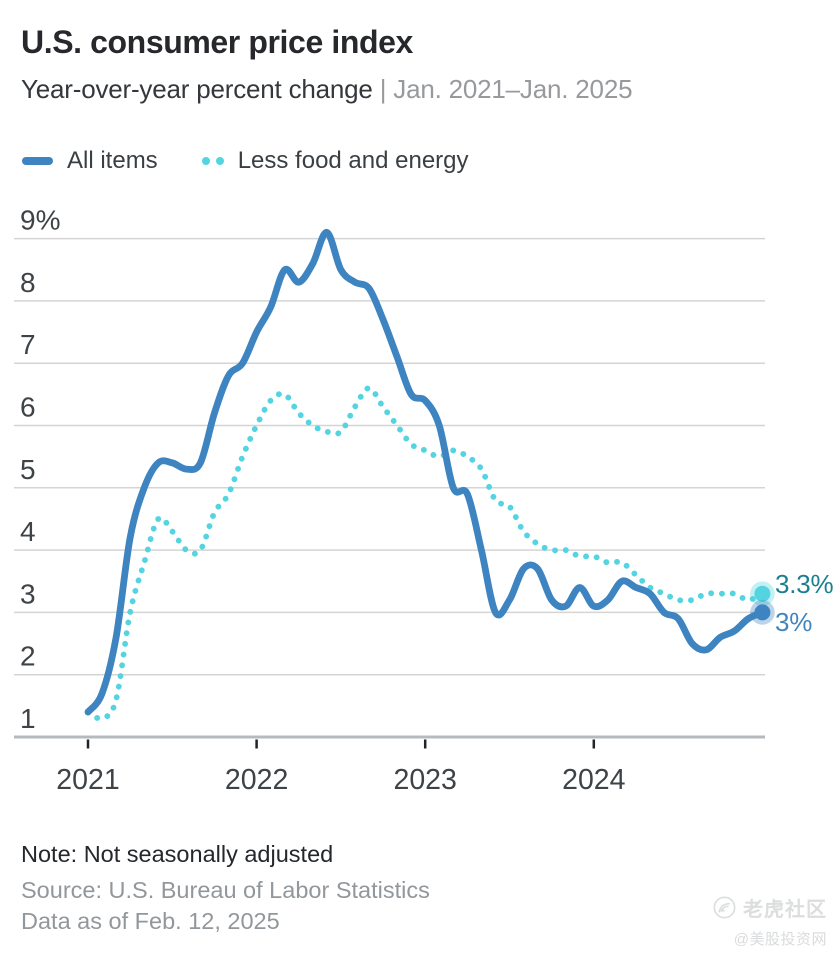 This screenshot has width=840, height=956. Describe the element at coordinates (225, 890) in the screenshot. I see `source-text: Source: U.S. Bureau of Labor Statistics` at that location.